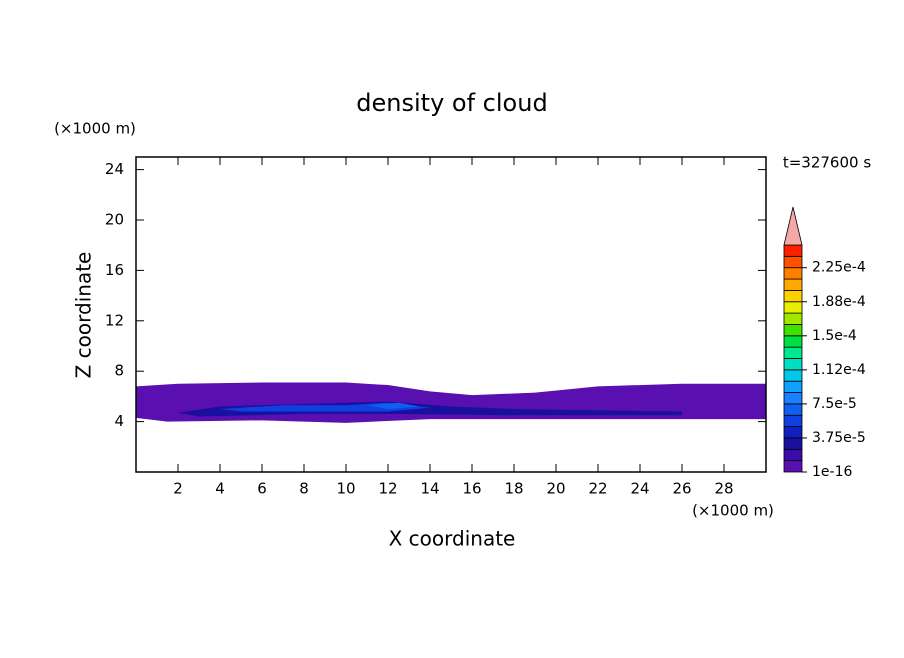 The width and height of the screenshot is (904, 658). I want to click on y-tick-label: 12, so click(114, 320).